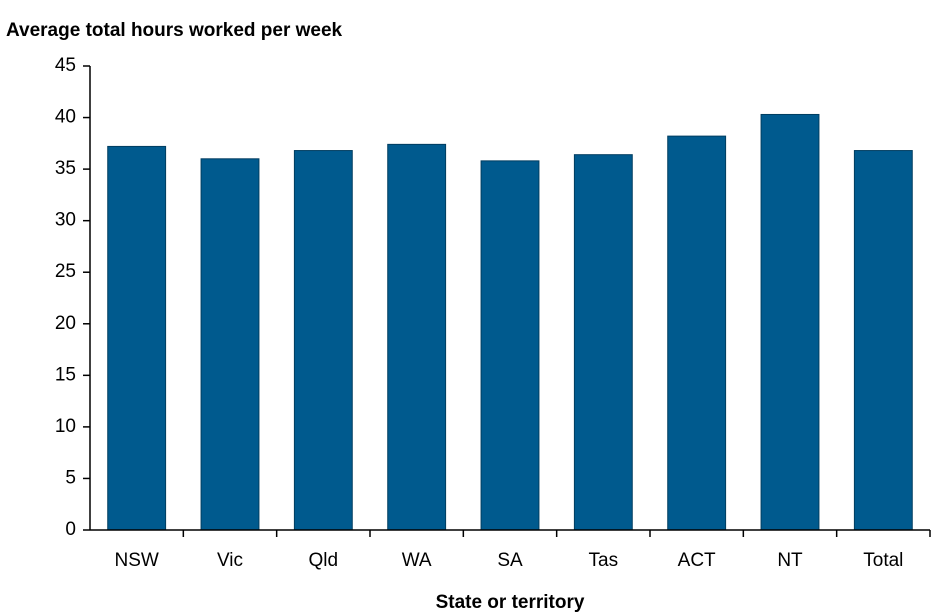 Image resolution: width=931 pixels, height=615 pixels. I want to click on y-tick-label: 30, so click(65, 220).